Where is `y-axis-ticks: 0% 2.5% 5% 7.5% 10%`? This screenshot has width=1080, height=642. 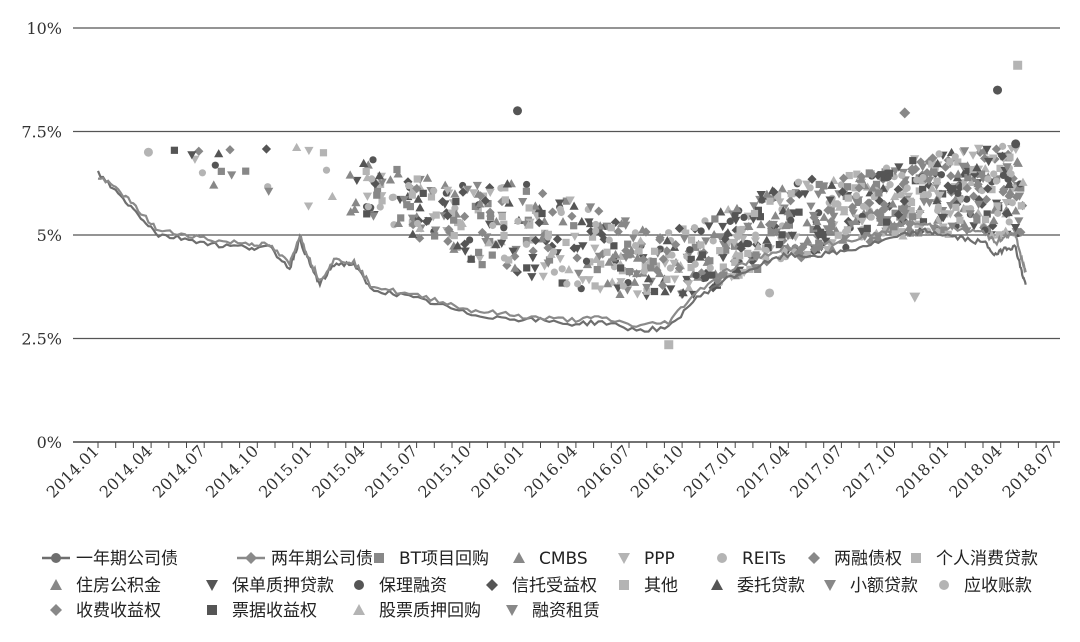
y-axis-ticks: 0% 2.5% 5% 7.5% 10% is located at coordinates (41, 235).